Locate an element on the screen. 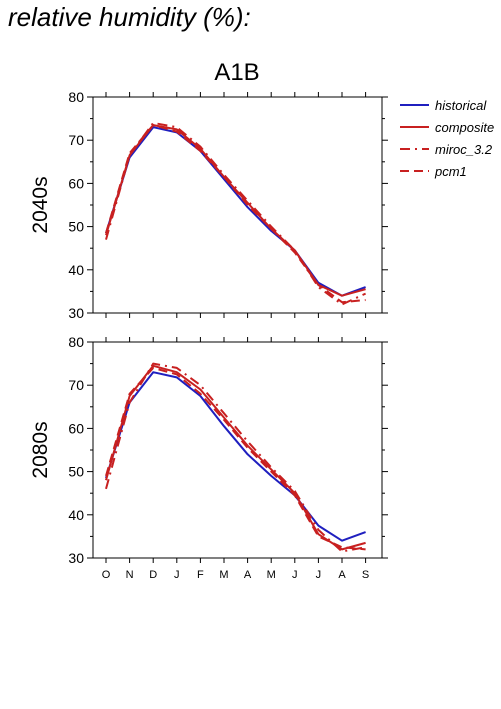 This screenshot has height=709, width=501. legend-label: pcm1 is located at coordinates (450, 171).